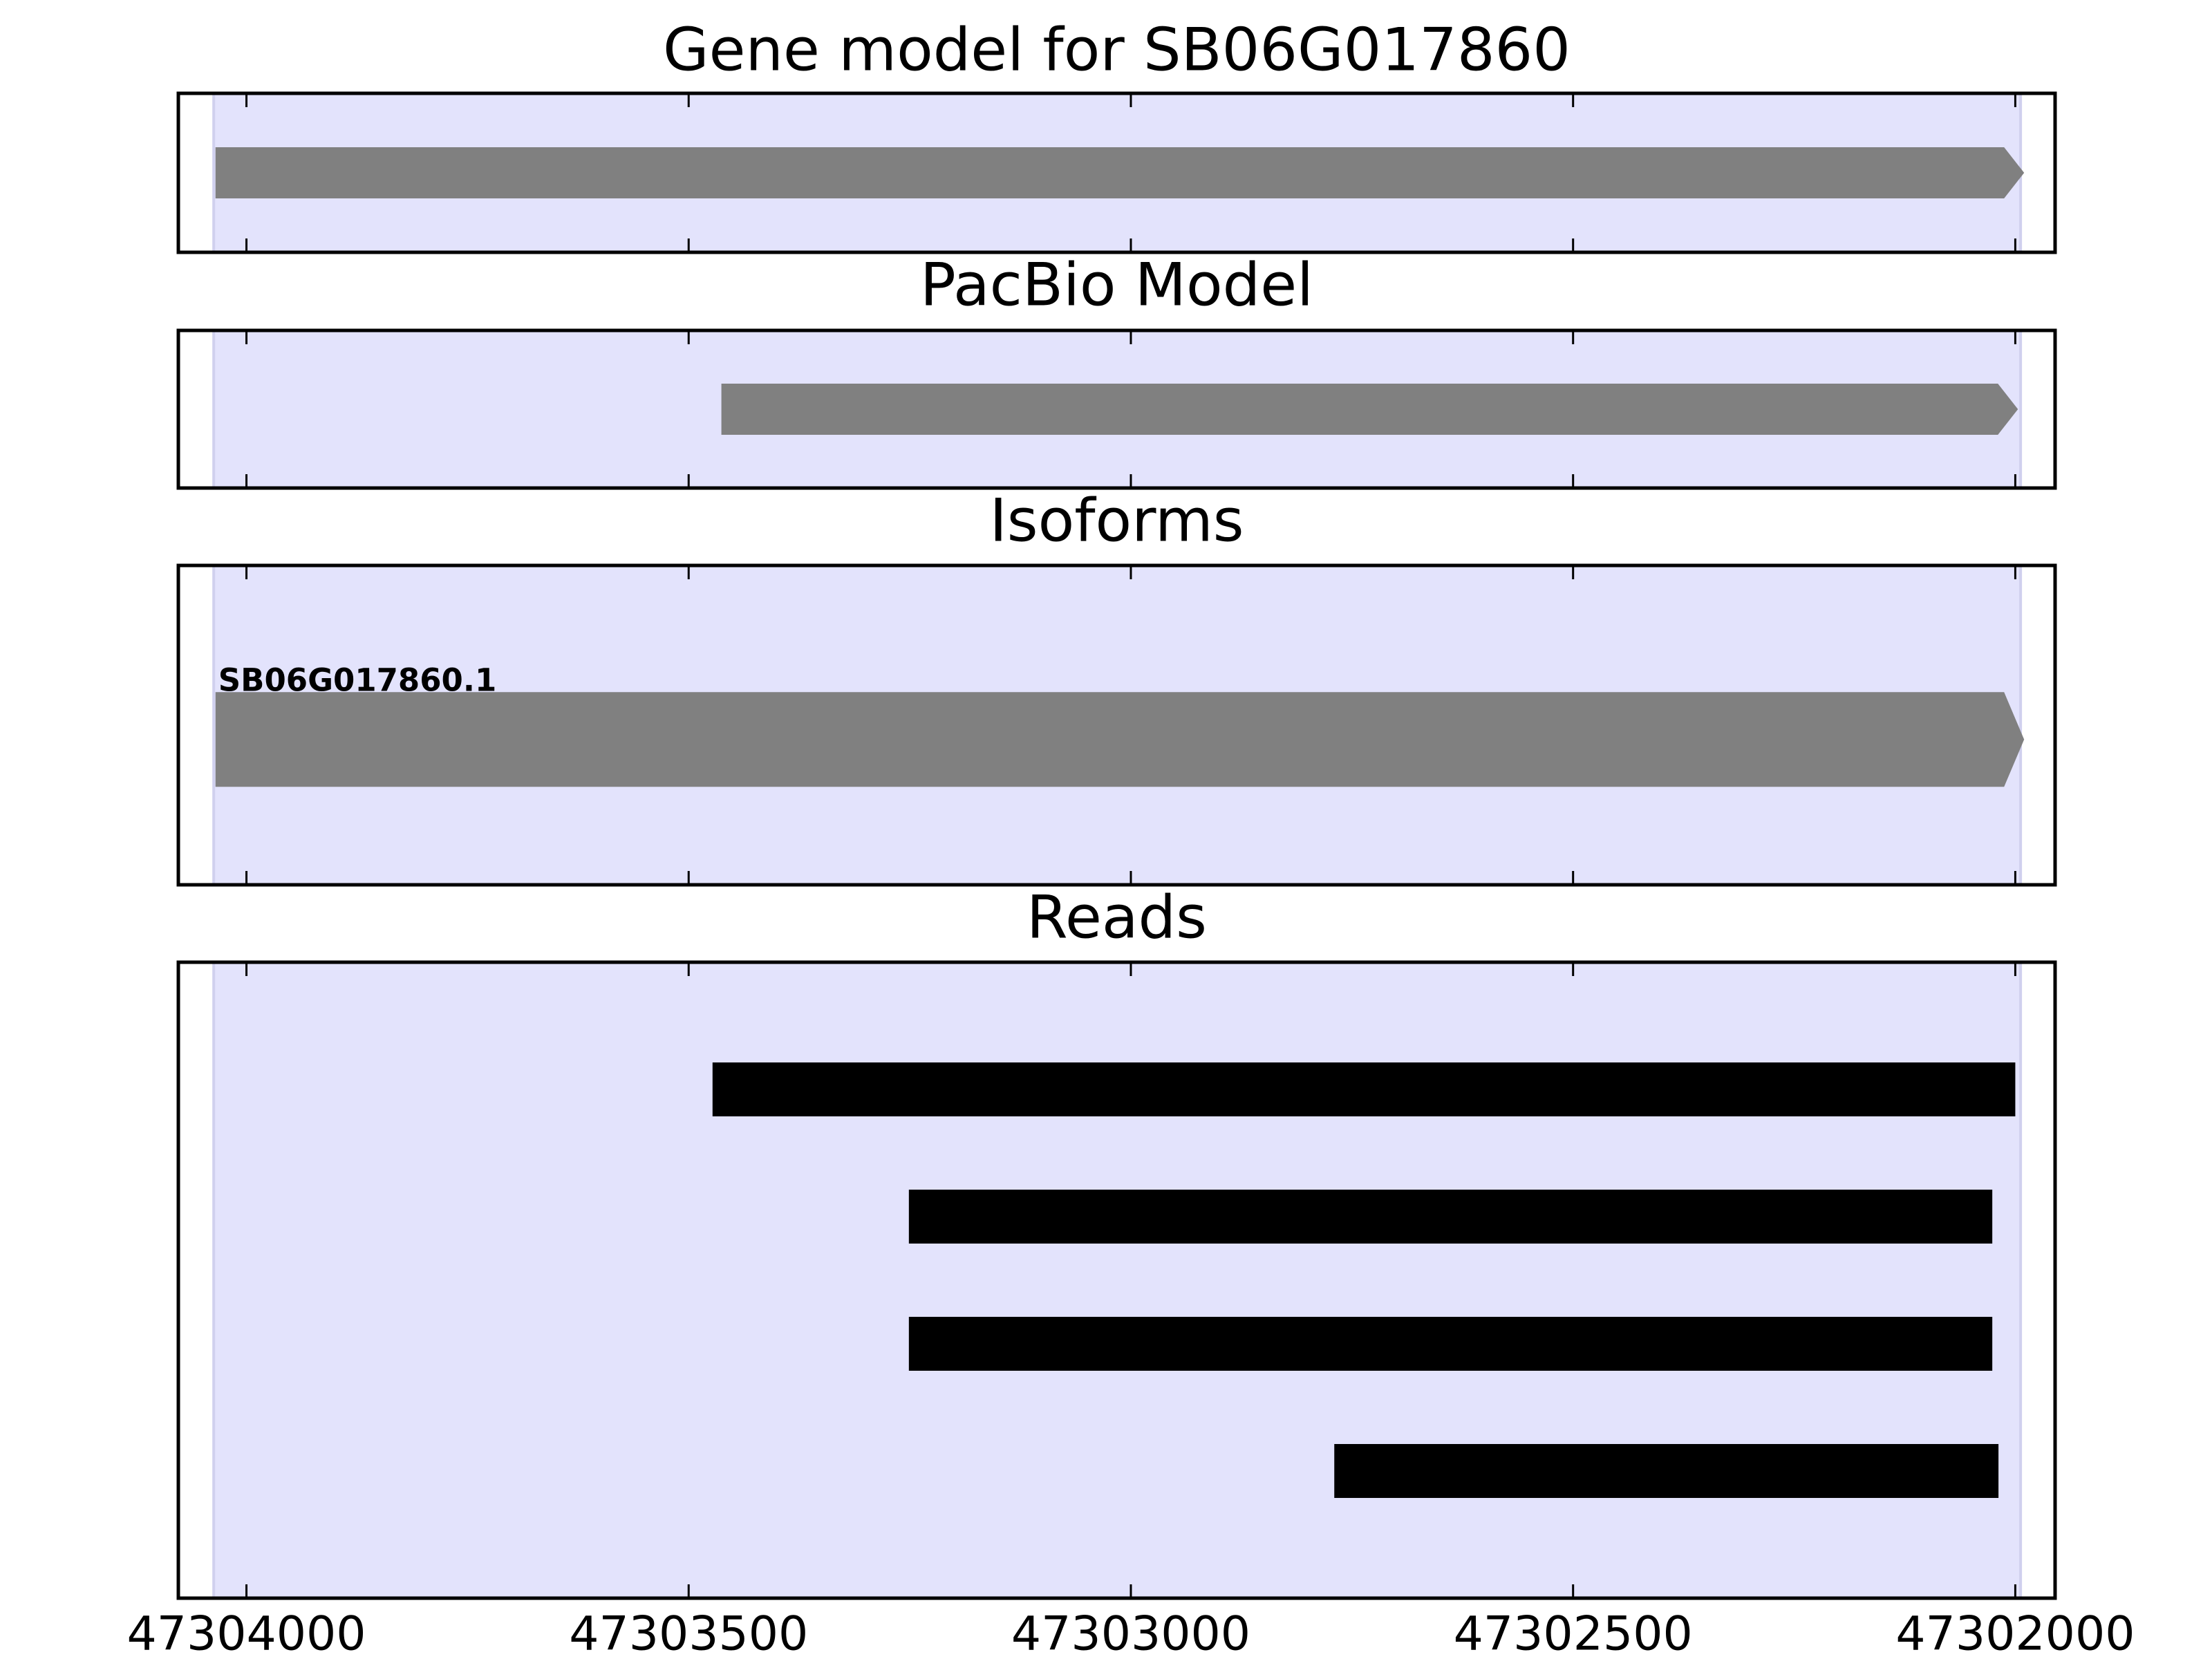 This screenshot has height=1659, width=2212. I want to click on x-tick-label: 47302500, so click(1573, 1633).